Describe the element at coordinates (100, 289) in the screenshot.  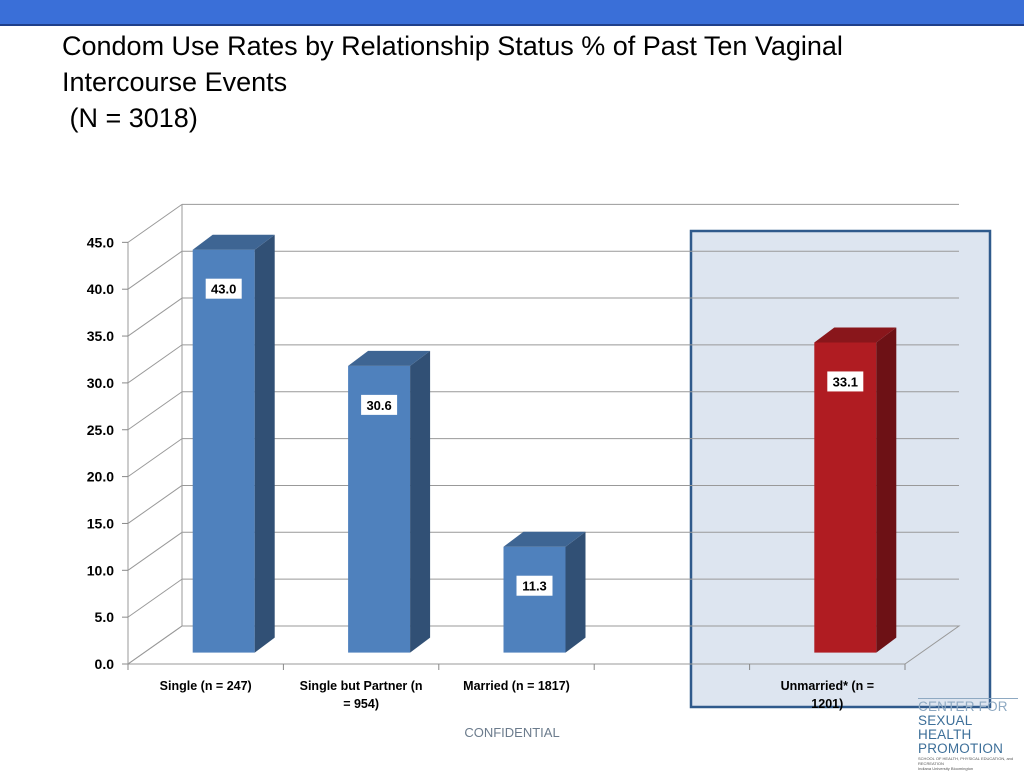
I see `y-tick-label: 40.0` at that location.